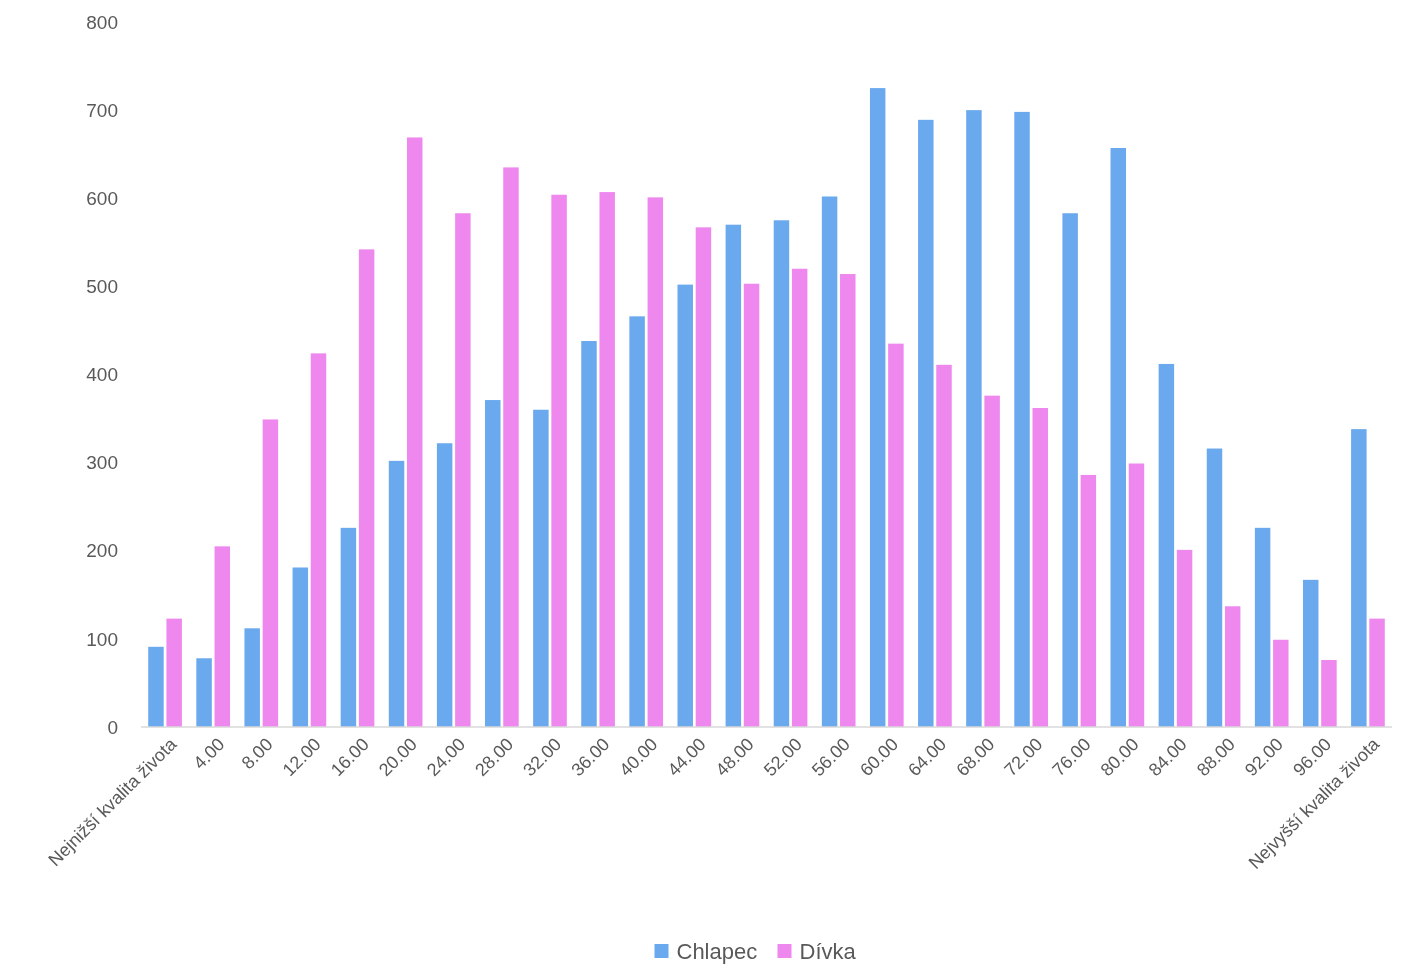 This screenshot has width=1406, height=966. I want to click on legend-label: Dívka, so click(828, 951).